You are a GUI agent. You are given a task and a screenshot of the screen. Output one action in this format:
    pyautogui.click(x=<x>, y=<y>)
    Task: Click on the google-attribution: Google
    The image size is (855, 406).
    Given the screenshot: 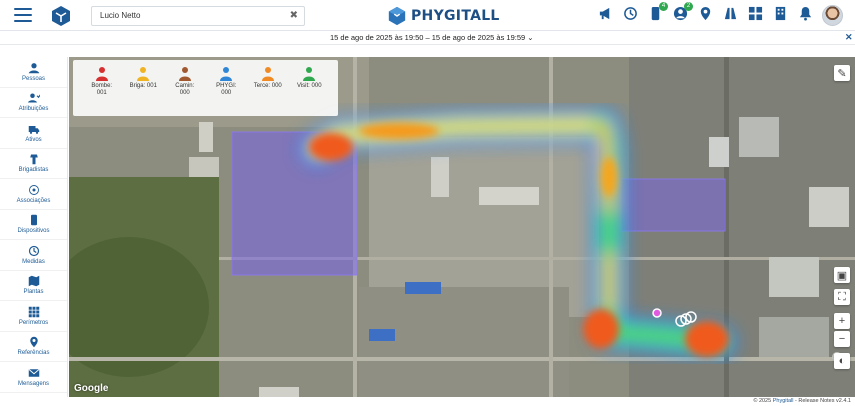 What is the action you would take?
    pyautogui.click(x=91, y=388)
    